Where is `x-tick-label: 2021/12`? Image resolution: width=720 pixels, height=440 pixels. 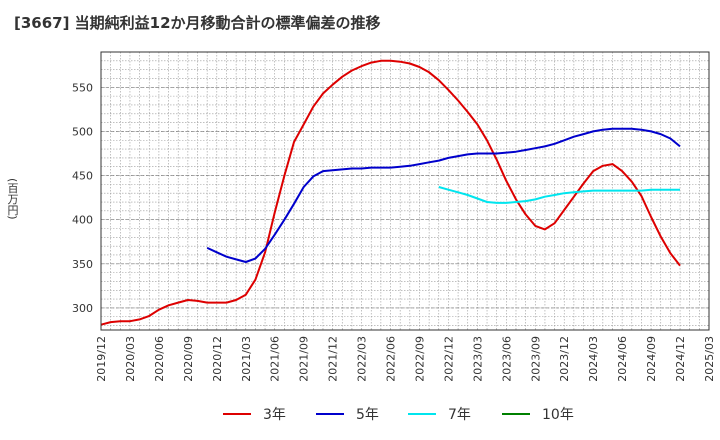 x-tick-label: 2021/12 is located at coordinates (333, 359).